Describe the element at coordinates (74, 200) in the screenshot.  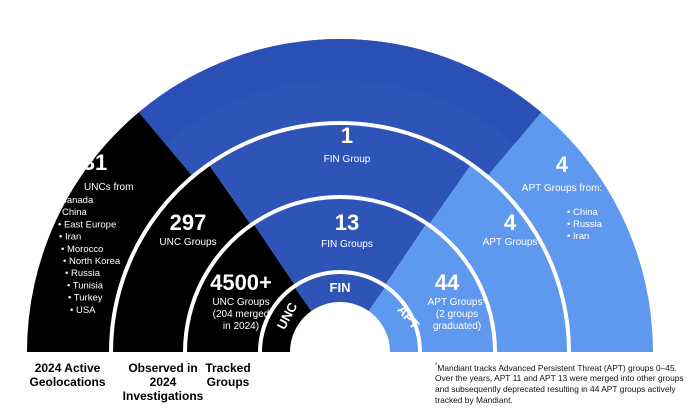
I see `geo-unc-country: • Canada` at that location.